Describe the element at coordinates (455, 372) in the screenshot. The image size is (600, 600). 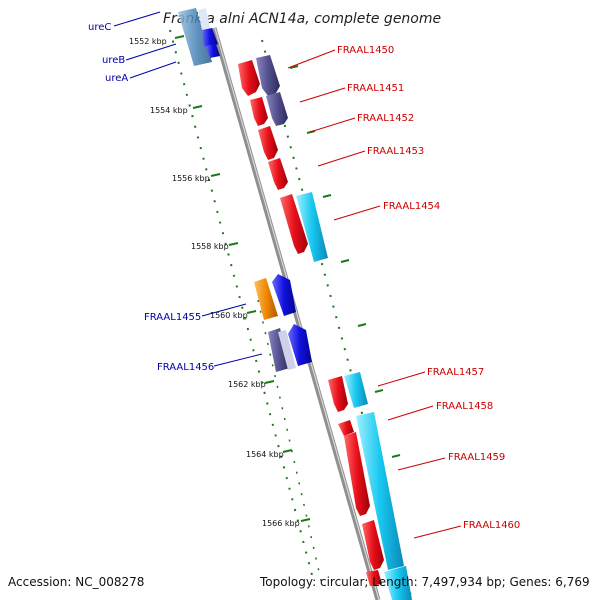
I see `gene-label-fraal1457: FRAAL1457` at that location.